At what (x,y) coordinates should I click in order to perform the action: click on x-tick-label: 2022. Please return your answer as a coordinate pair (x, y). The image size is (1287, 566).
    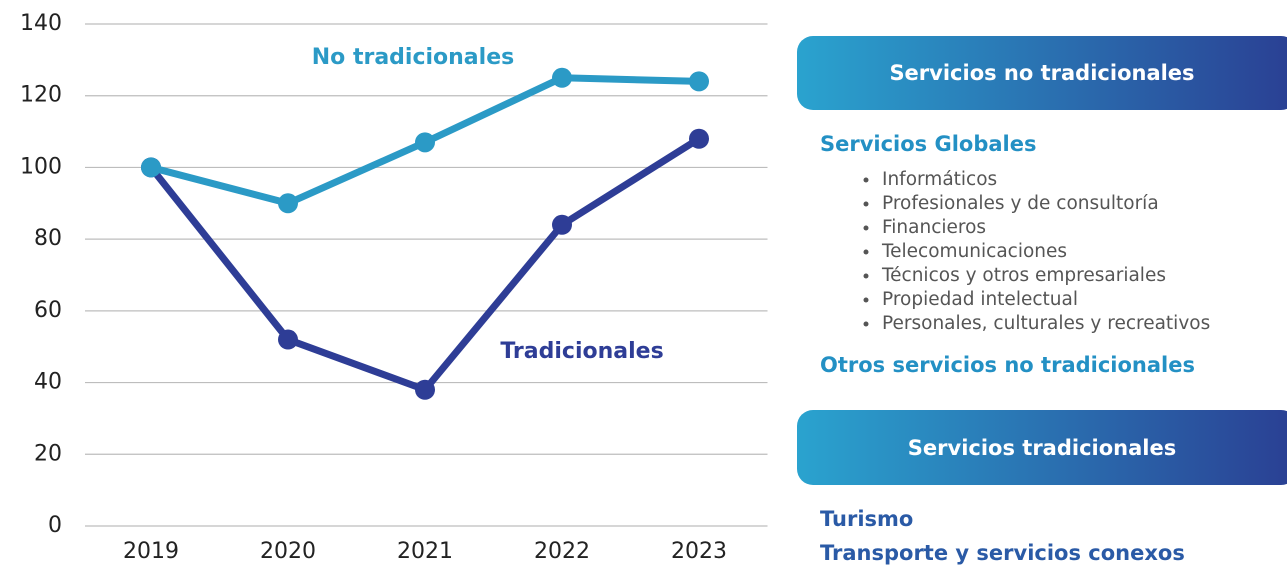
    Looking at the image, I should click on (562, 551).